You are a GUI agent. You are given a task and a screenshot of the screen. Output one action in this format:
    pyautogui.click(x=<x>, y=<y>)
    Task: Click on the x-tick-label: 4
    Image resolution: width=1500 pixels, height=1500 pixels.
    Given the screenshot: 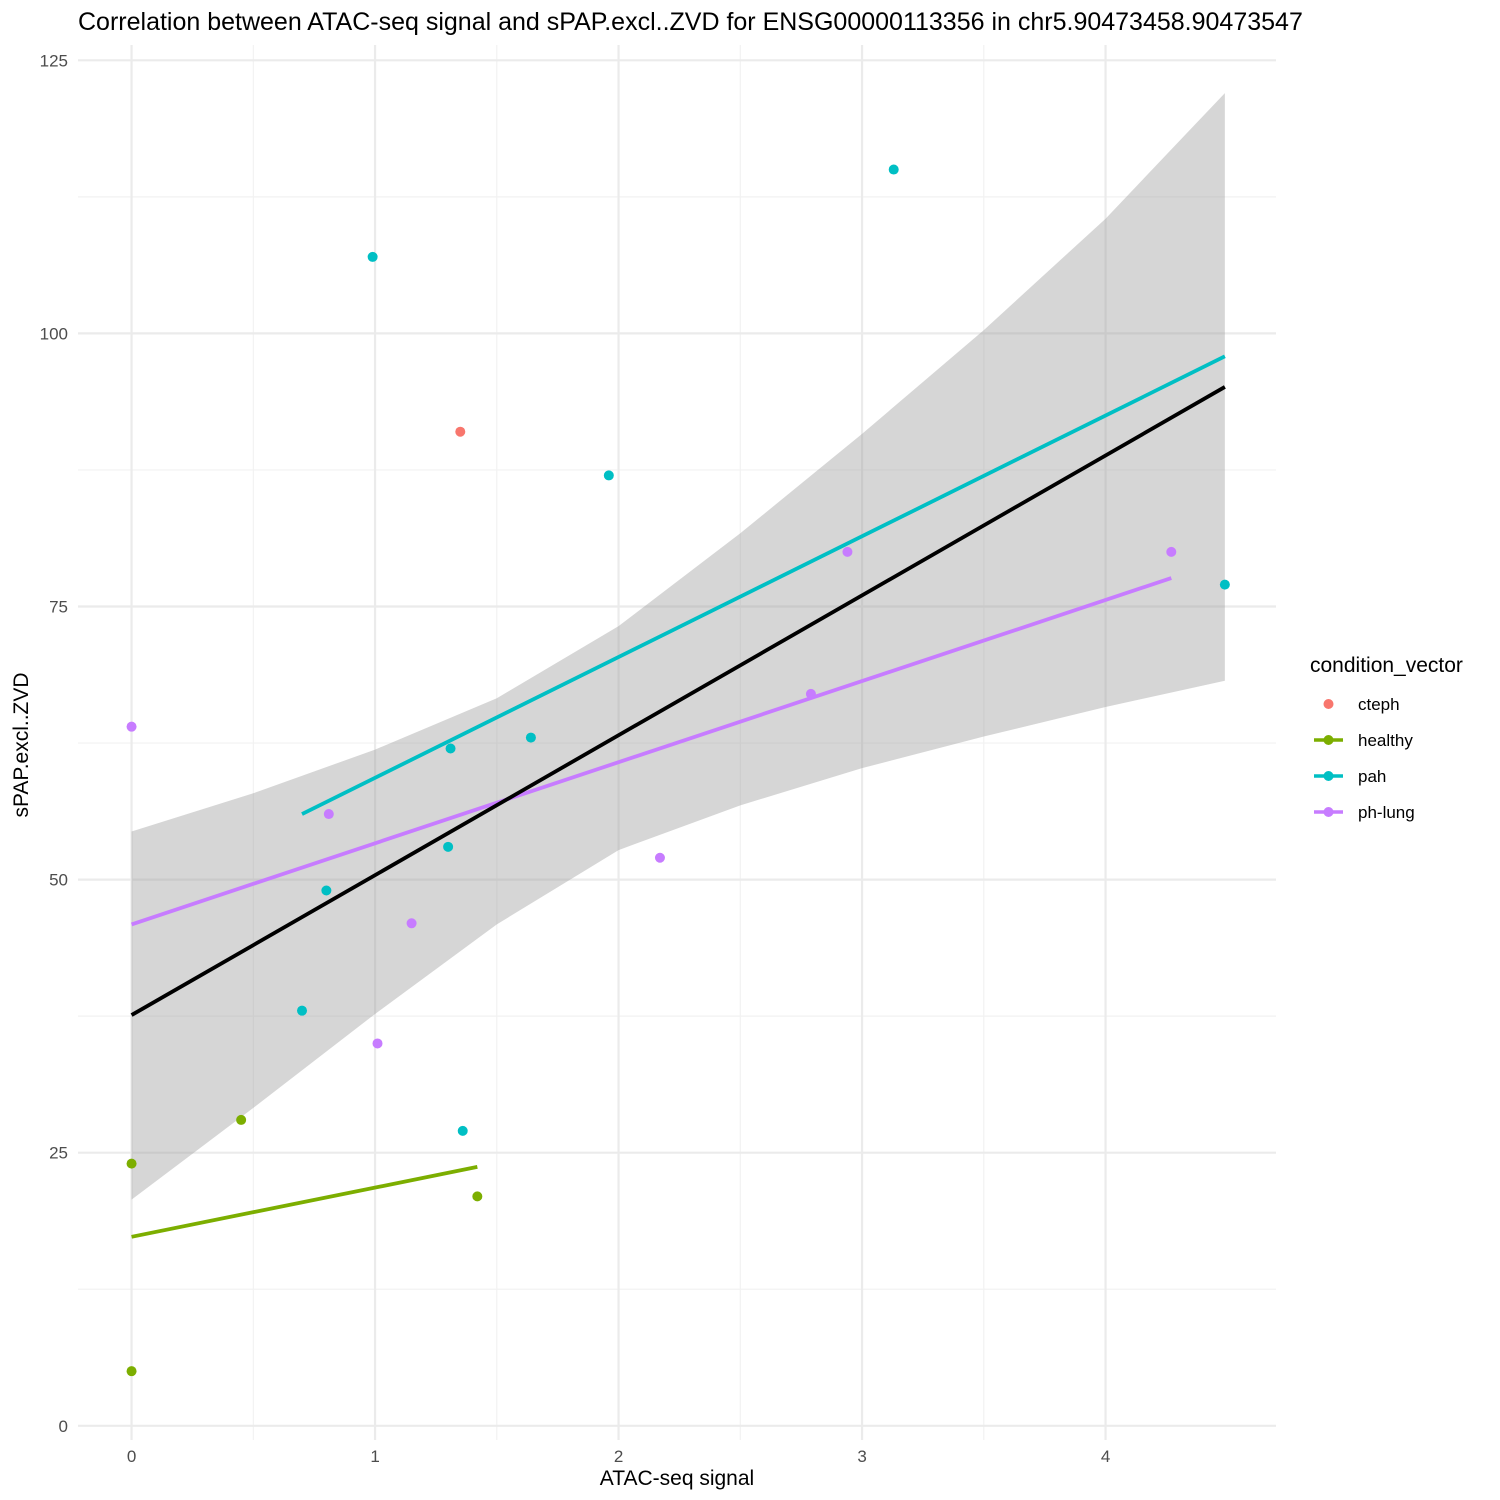 What is the action you would take?
    pyautogui.click(x=1105, y=1456)
    